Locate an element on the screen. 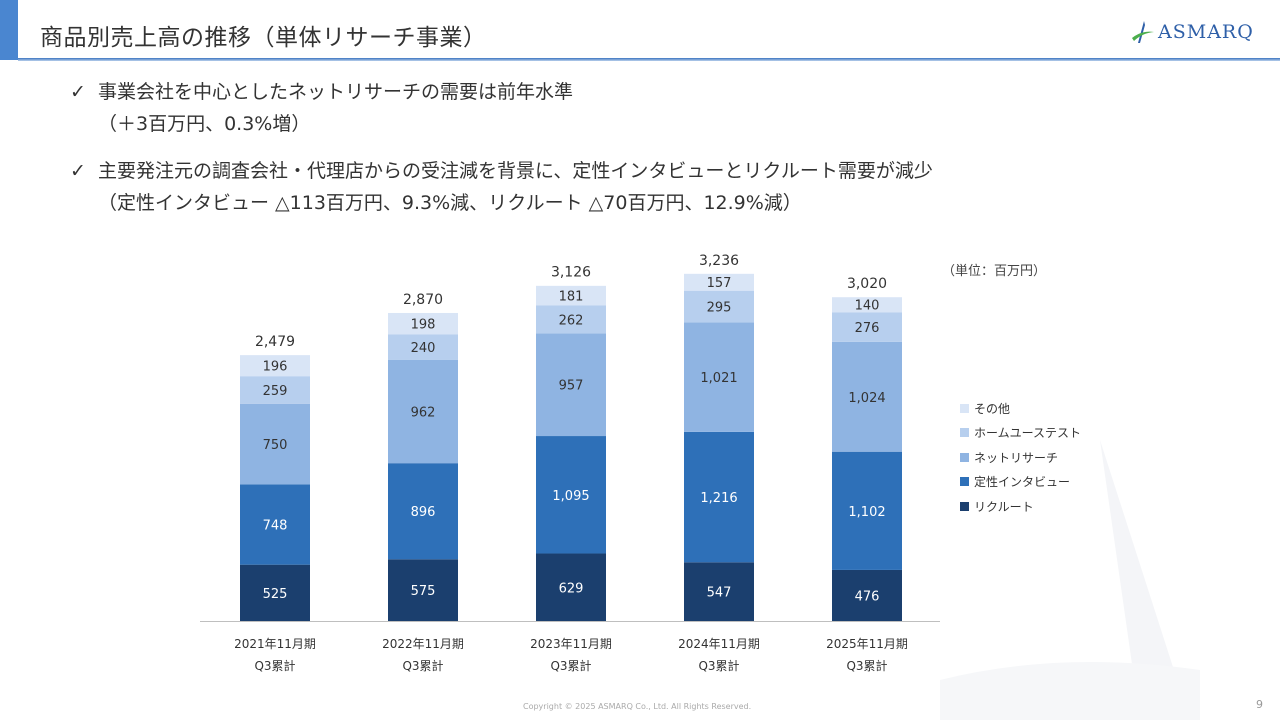 Image resolution: width=1280 pixels, height=720 pixels. data-label: 276 is located at coordinates (867, 328).